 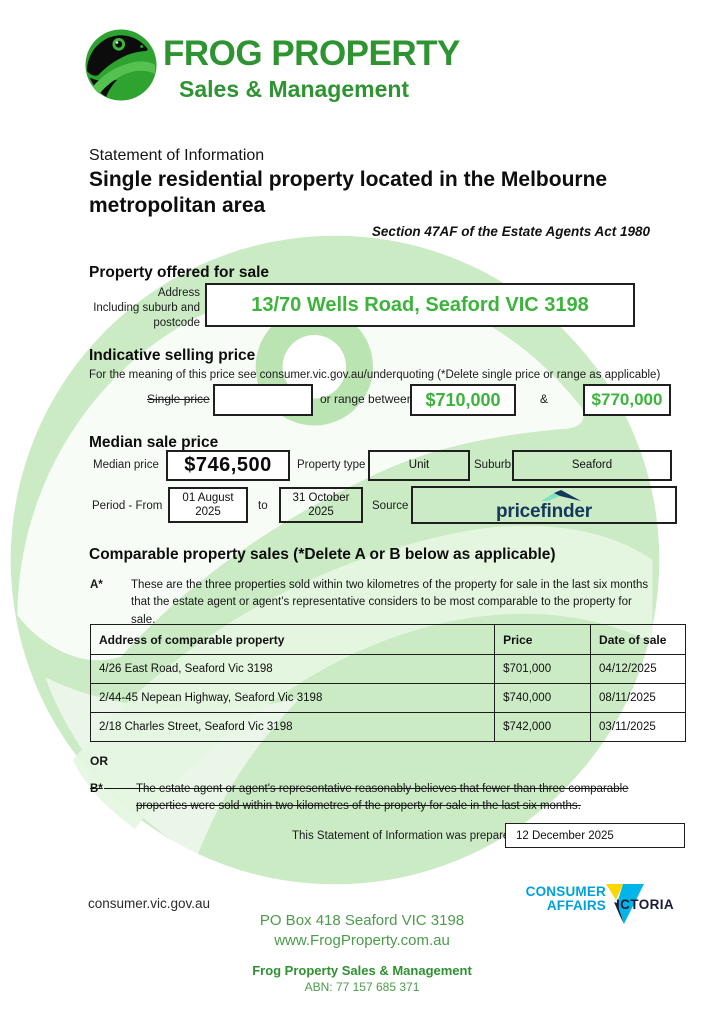 I want to click on suburb-value: Seaford, so click(x=592, y=465).